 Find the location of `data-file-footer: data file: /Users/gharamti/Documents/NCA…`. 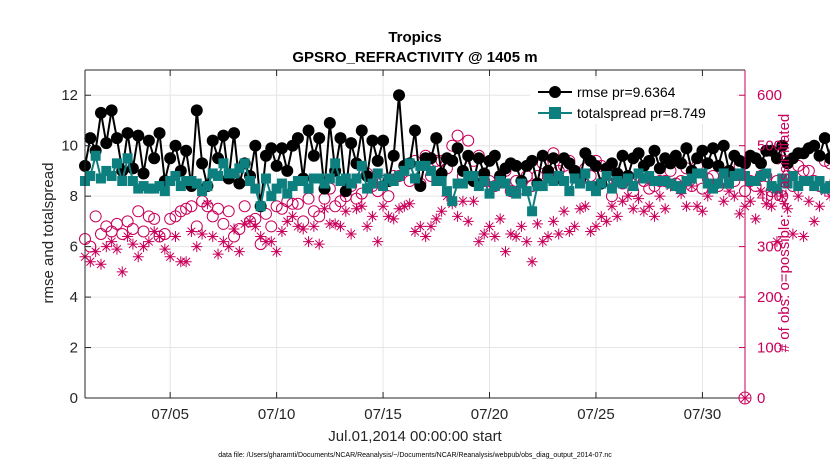

data-file-footer: data file: /Users/gharamti/Documents/NCA… is located at coordinates (415, 455).